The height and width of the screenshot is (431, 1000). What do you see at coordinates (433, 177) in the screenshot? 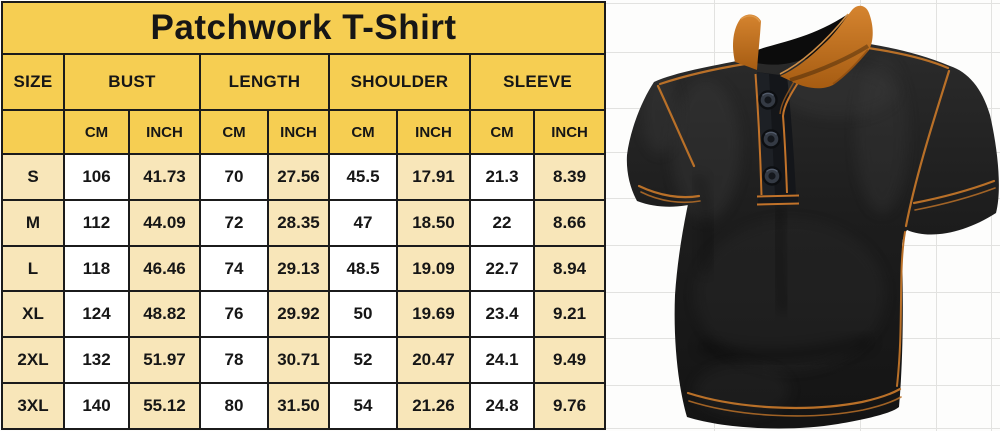
I see `measure-cell: 17.91` at bounding box center [433, 177].